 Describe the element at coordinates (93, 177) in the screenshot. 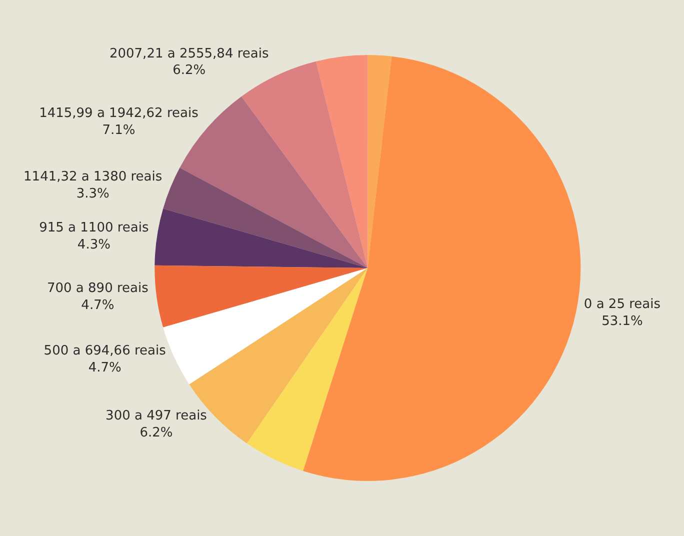

I see `slice-label: 1141,32 a 1380 reais` at that location.